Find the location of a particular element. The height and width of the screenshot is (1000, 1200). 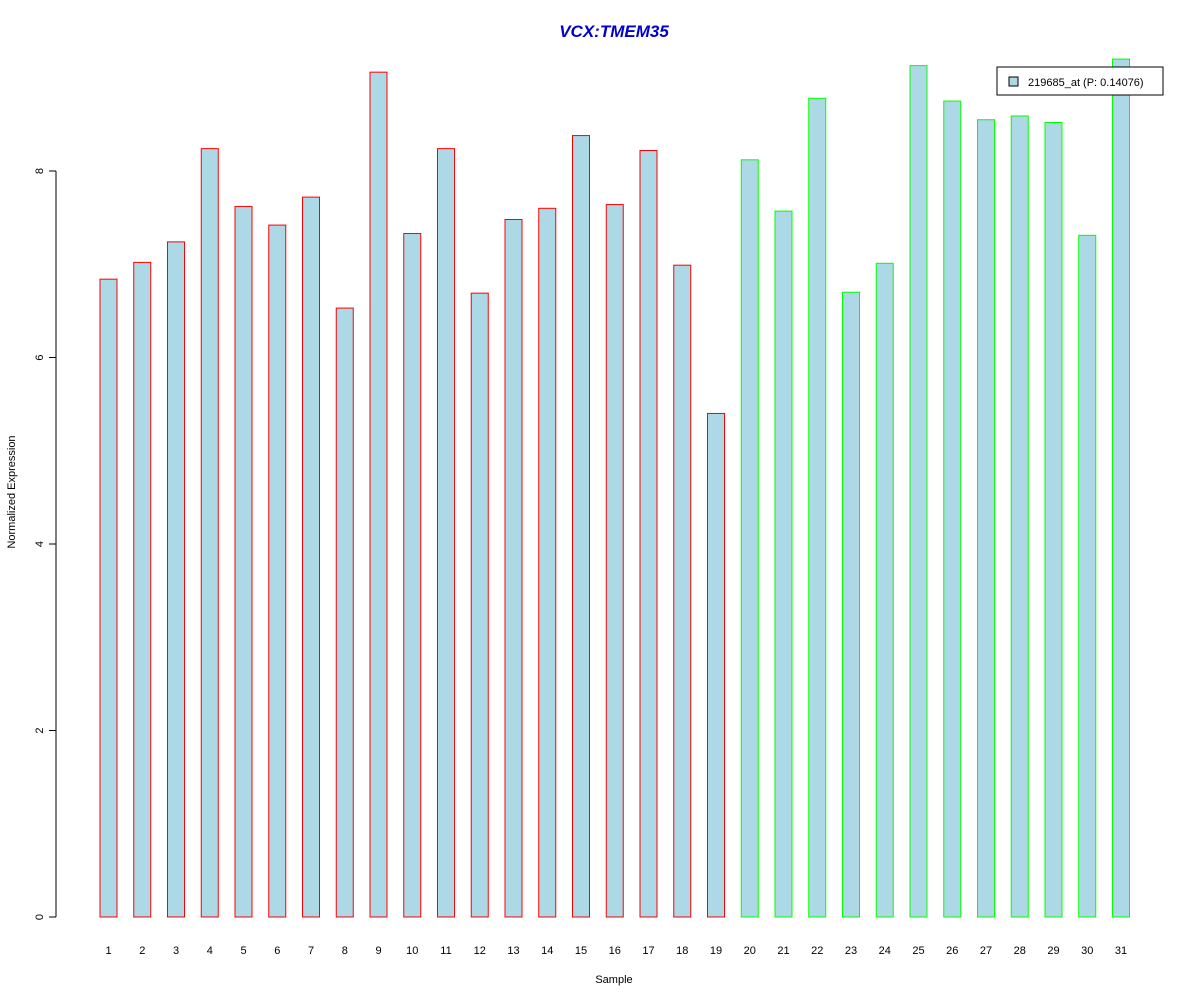

x-tick-label: 8 is located at coordinates (345, 951).